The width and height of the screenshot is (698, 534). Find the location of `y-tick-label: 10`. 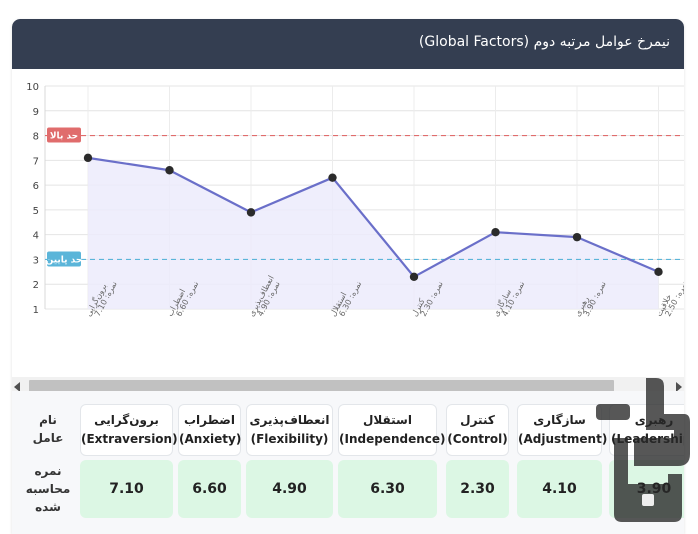

y-tick-label: 10 is located at coordinates (32, 87).